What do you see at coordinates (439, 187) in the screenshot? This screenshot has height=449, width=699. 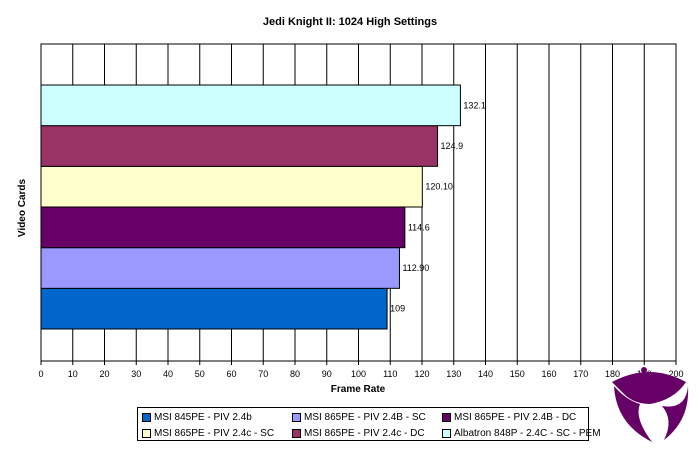 I see `data-label: 120.10` at bounding box center [439, 187].